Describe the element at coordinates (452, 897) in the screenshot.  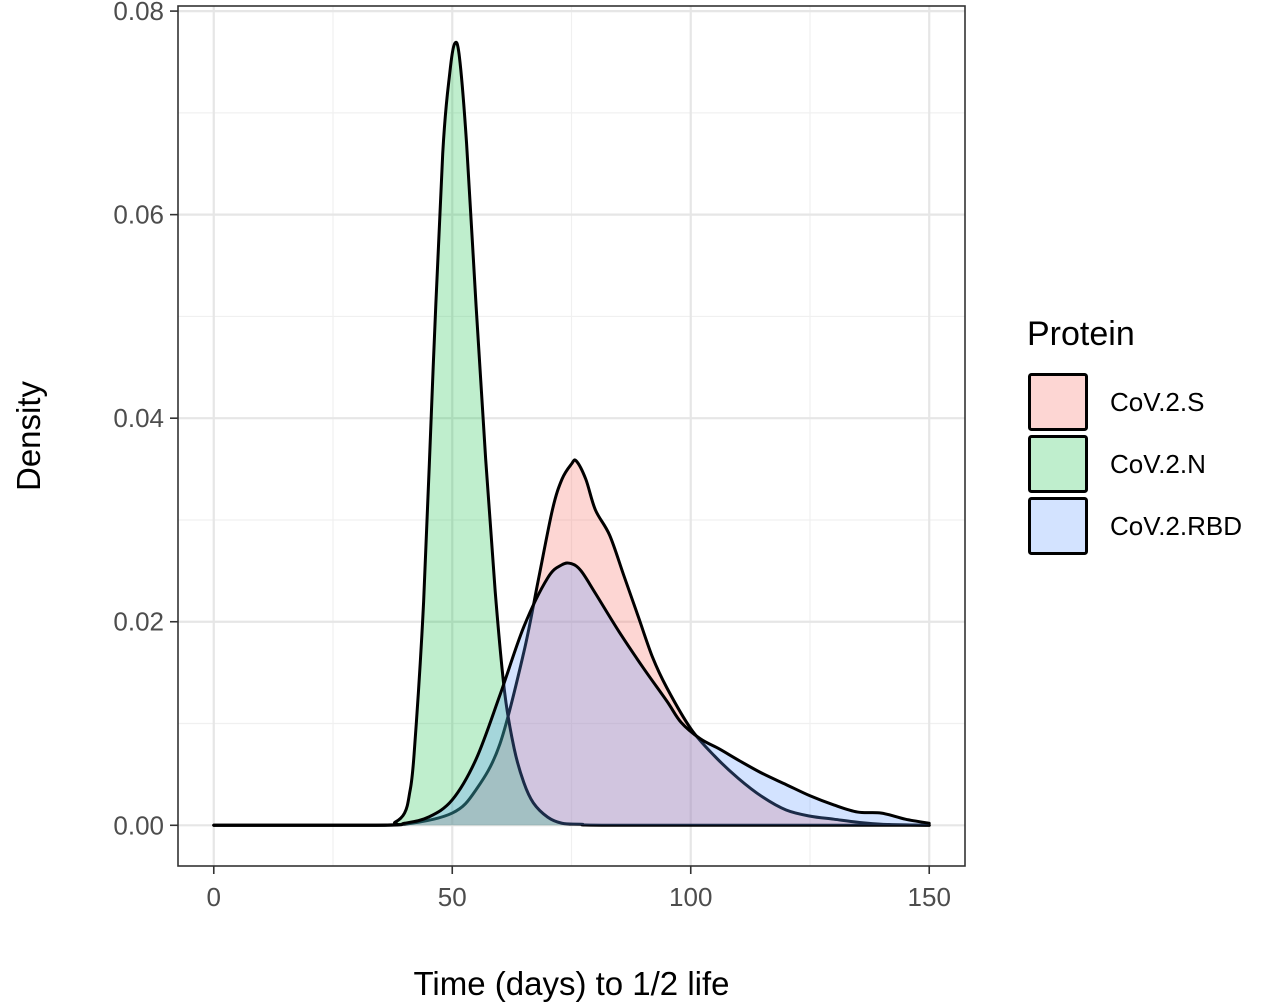
I see `x-tick-label: 50` at that location.